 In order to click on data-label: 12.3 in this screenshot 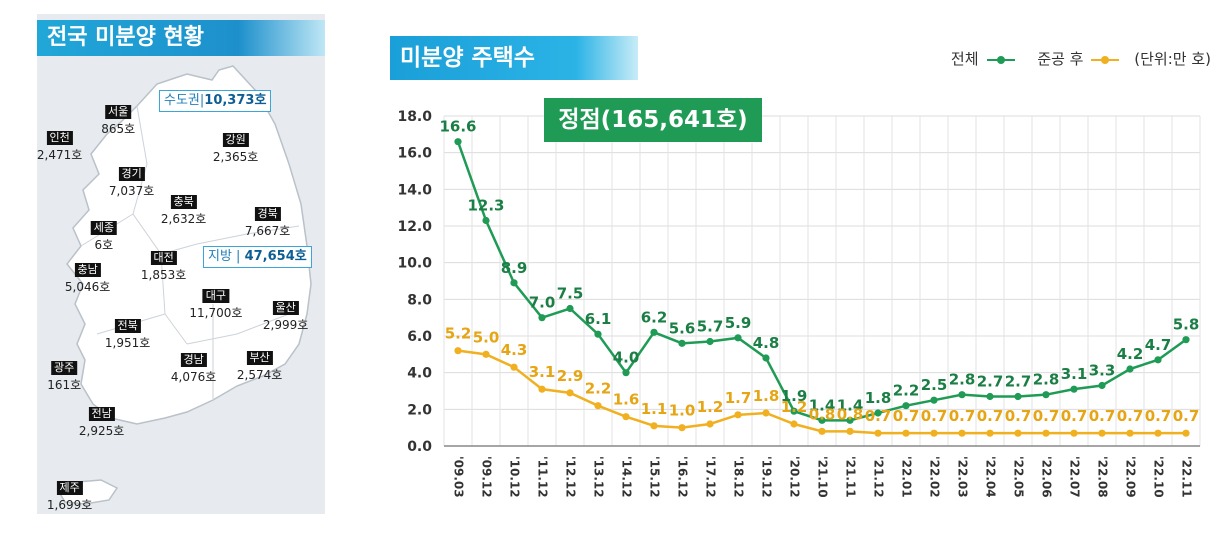, I will do `click(485, 206)`.